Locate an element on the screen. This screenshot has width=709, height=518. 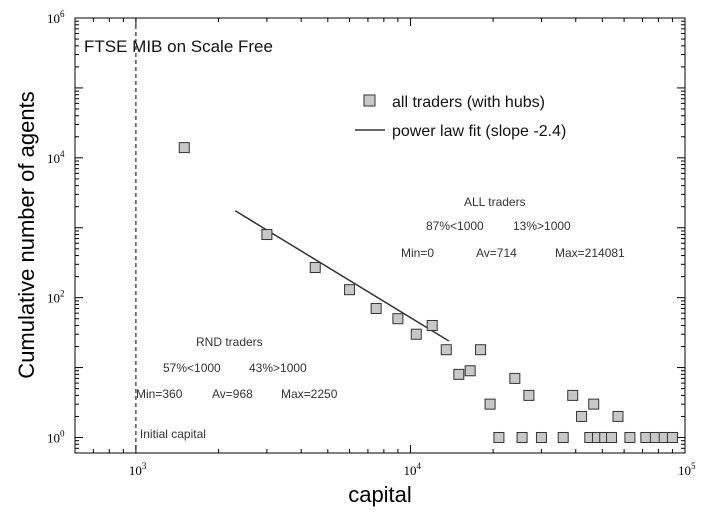
x-tick-label: 10⁴ is located at coordinates (412, 469).